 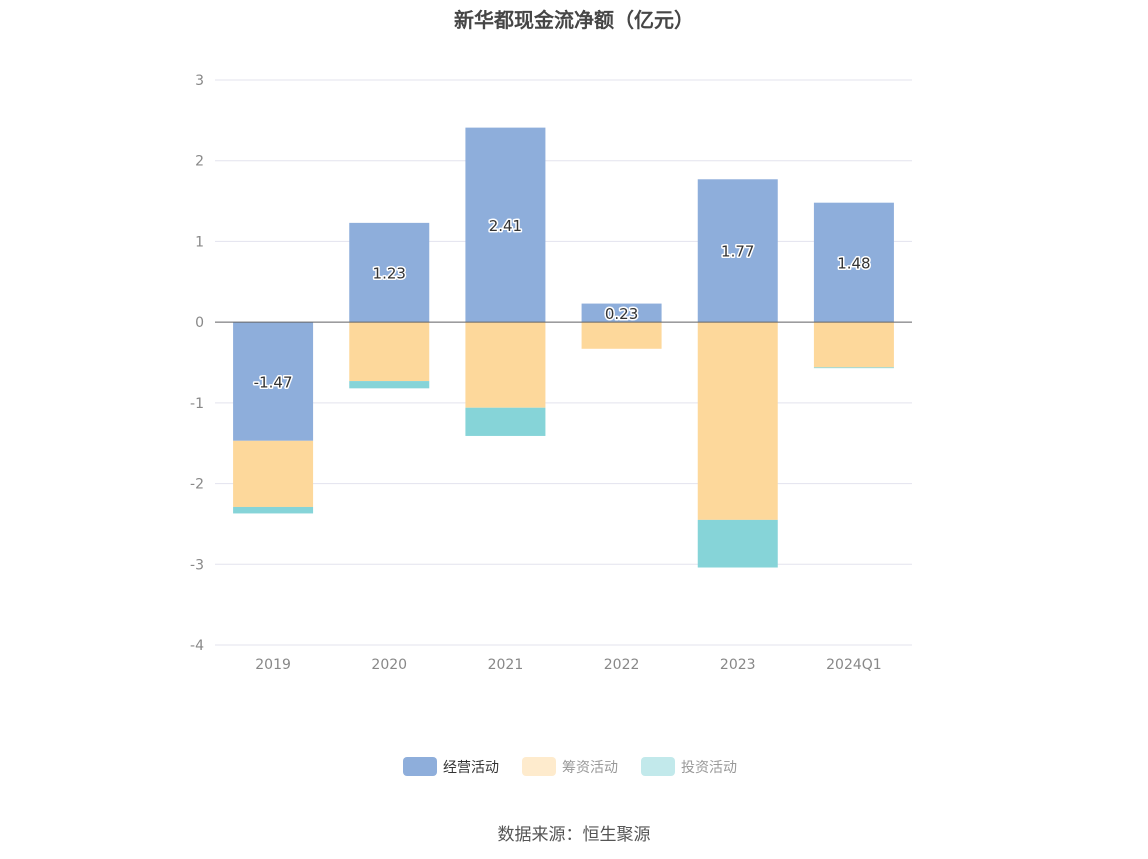 I want to click on data-label: 0.23, so click(x=621, y=314).